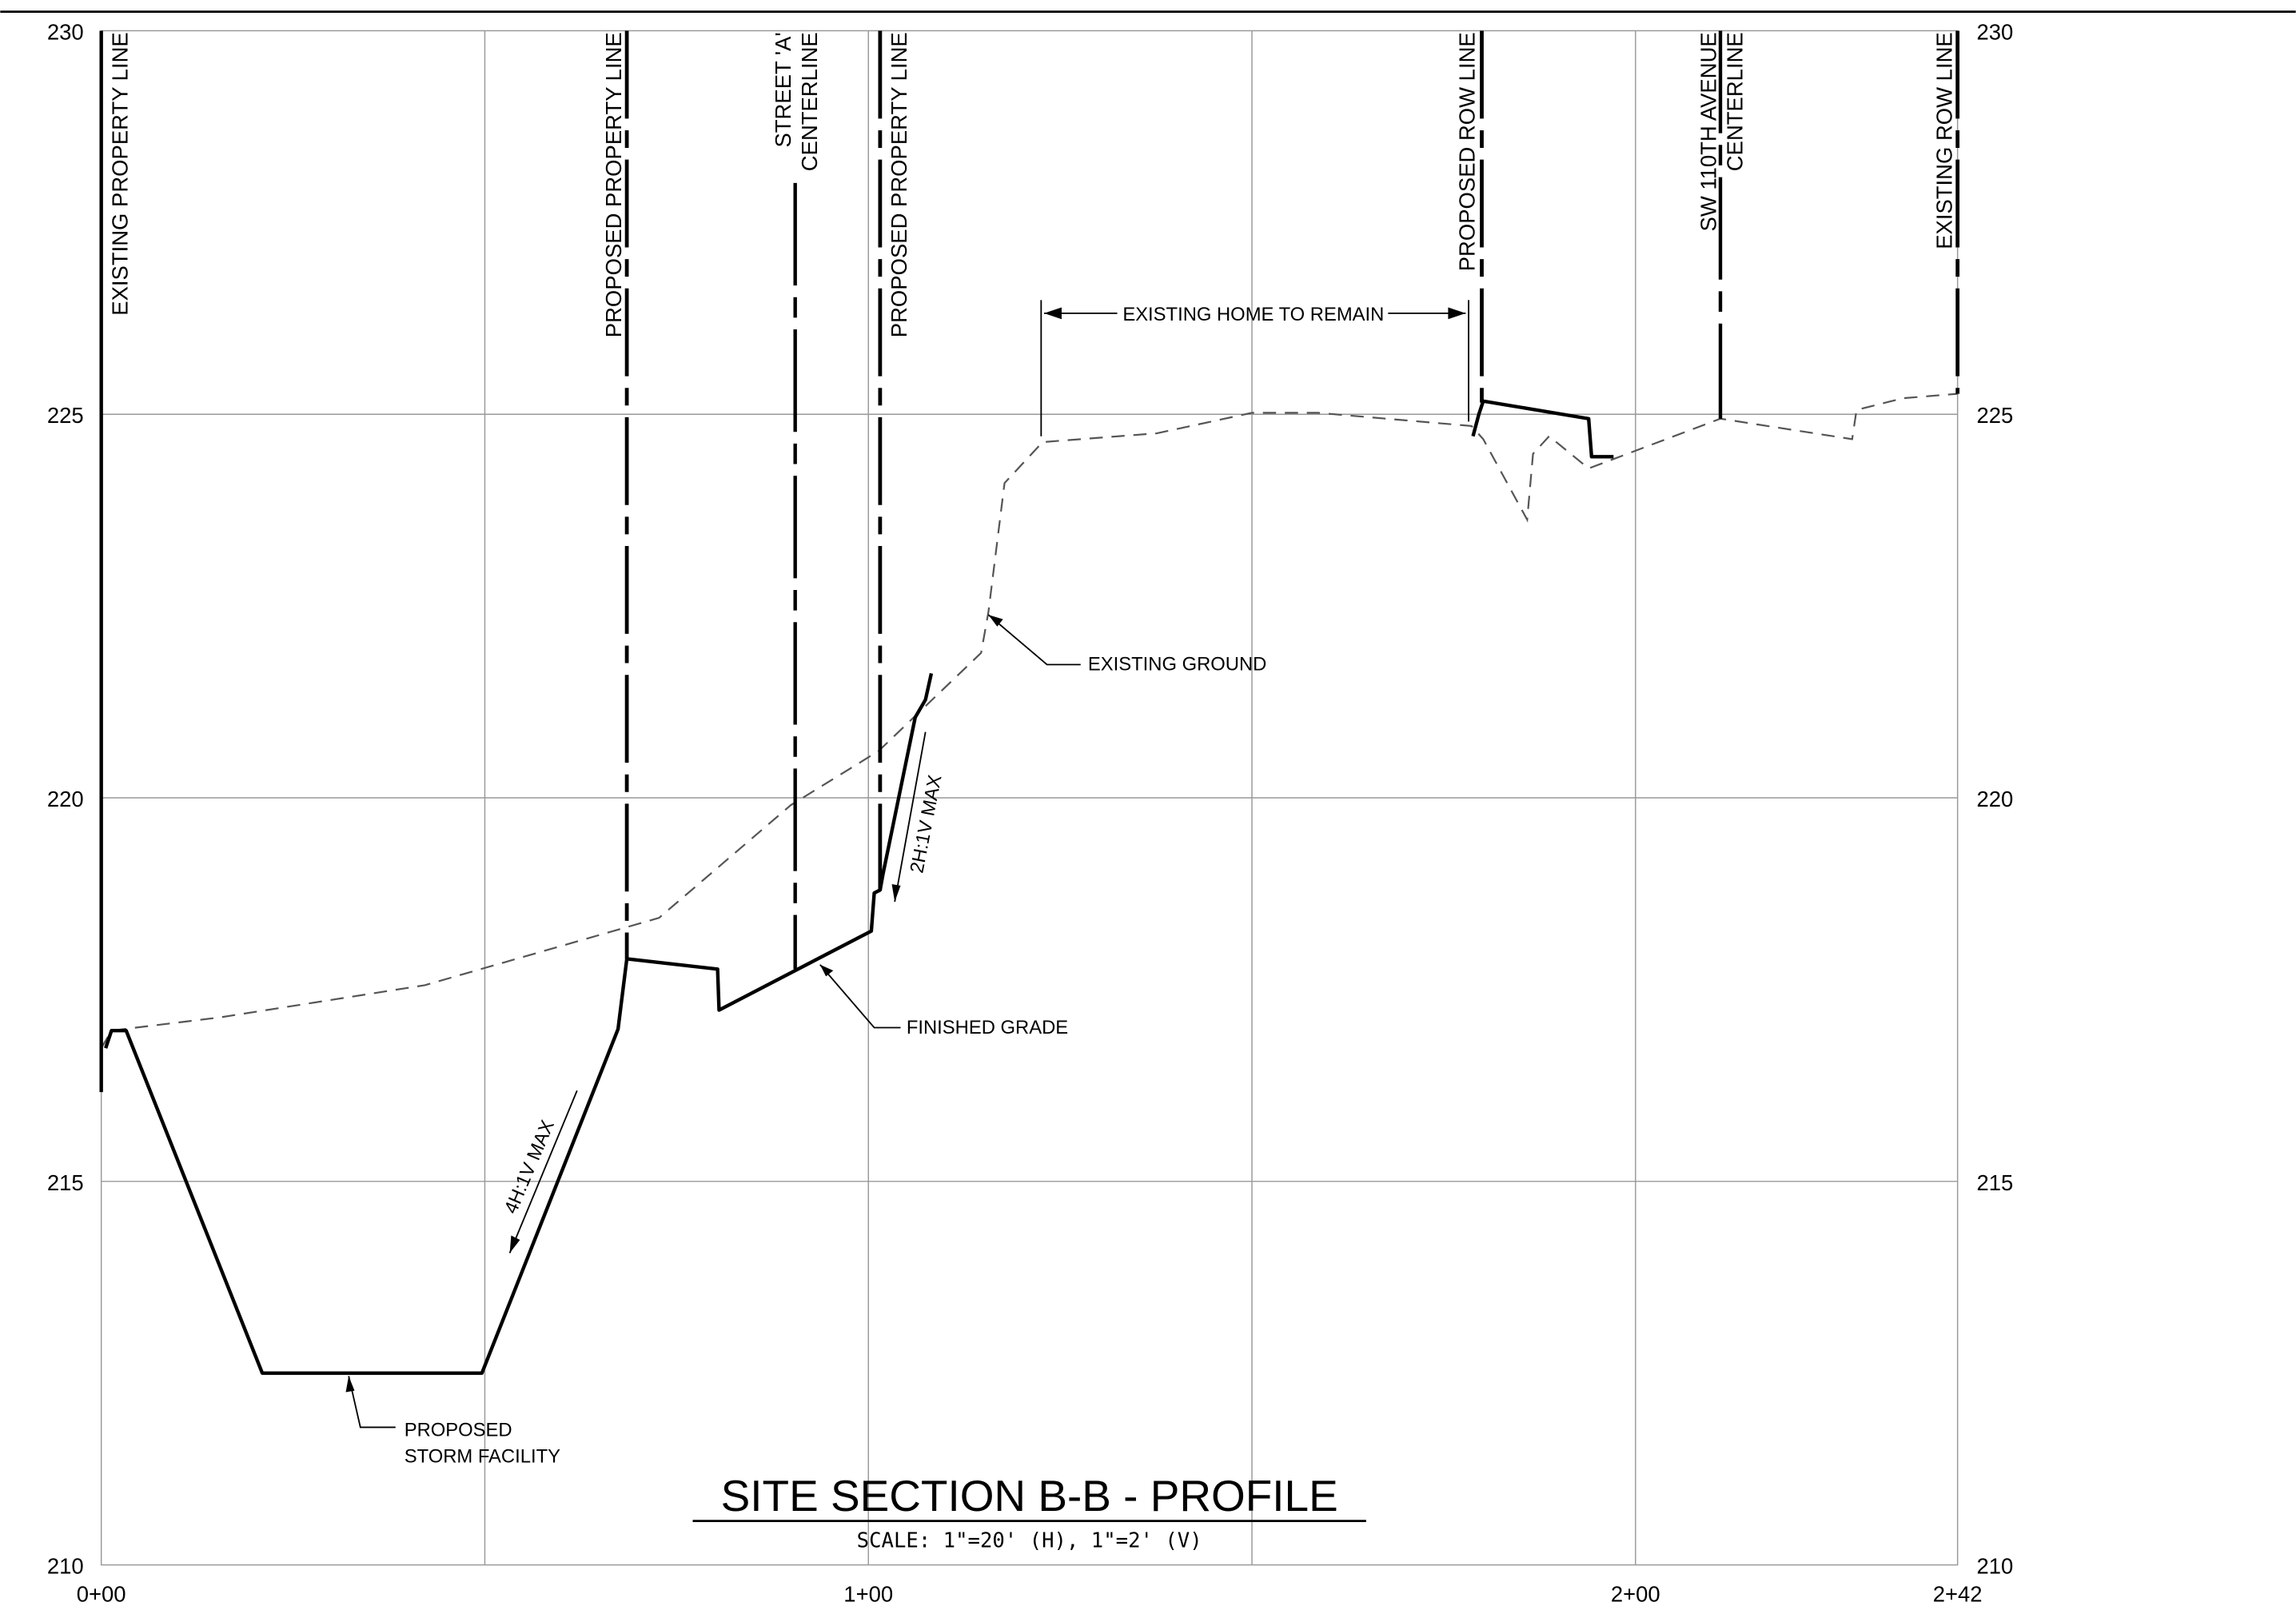 The image size is (2296, 1622). Describe the element at coordinates (1029, 1496) in the screenshot. I see `title: SITE SECTION B-B - PROFILE` at that location.